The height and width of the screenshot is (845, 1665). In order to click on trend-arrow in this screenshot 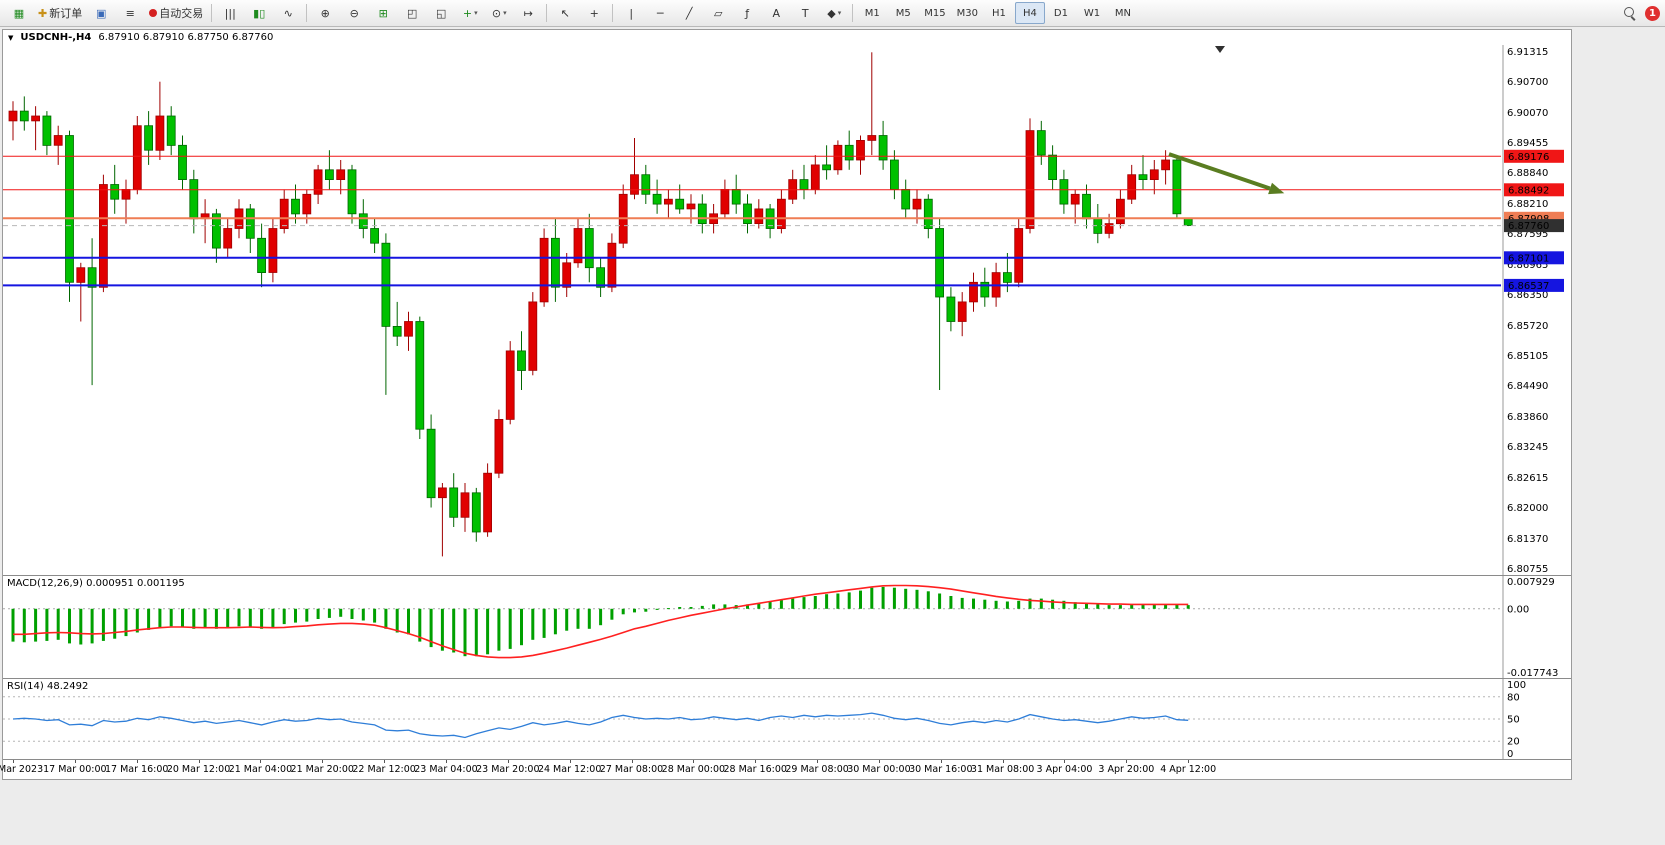, I will do `click(1226, 173)`.